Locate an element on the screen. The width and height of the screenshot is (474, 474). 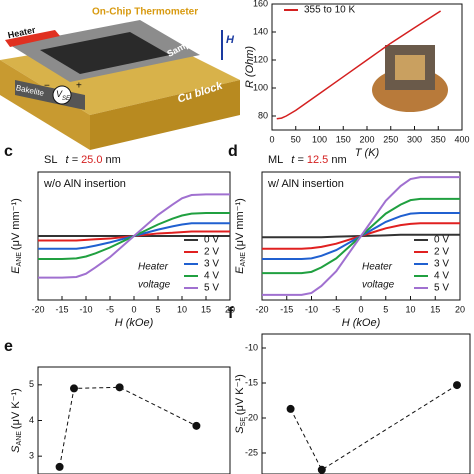
inset-photo is located at coordinates (410, 78).